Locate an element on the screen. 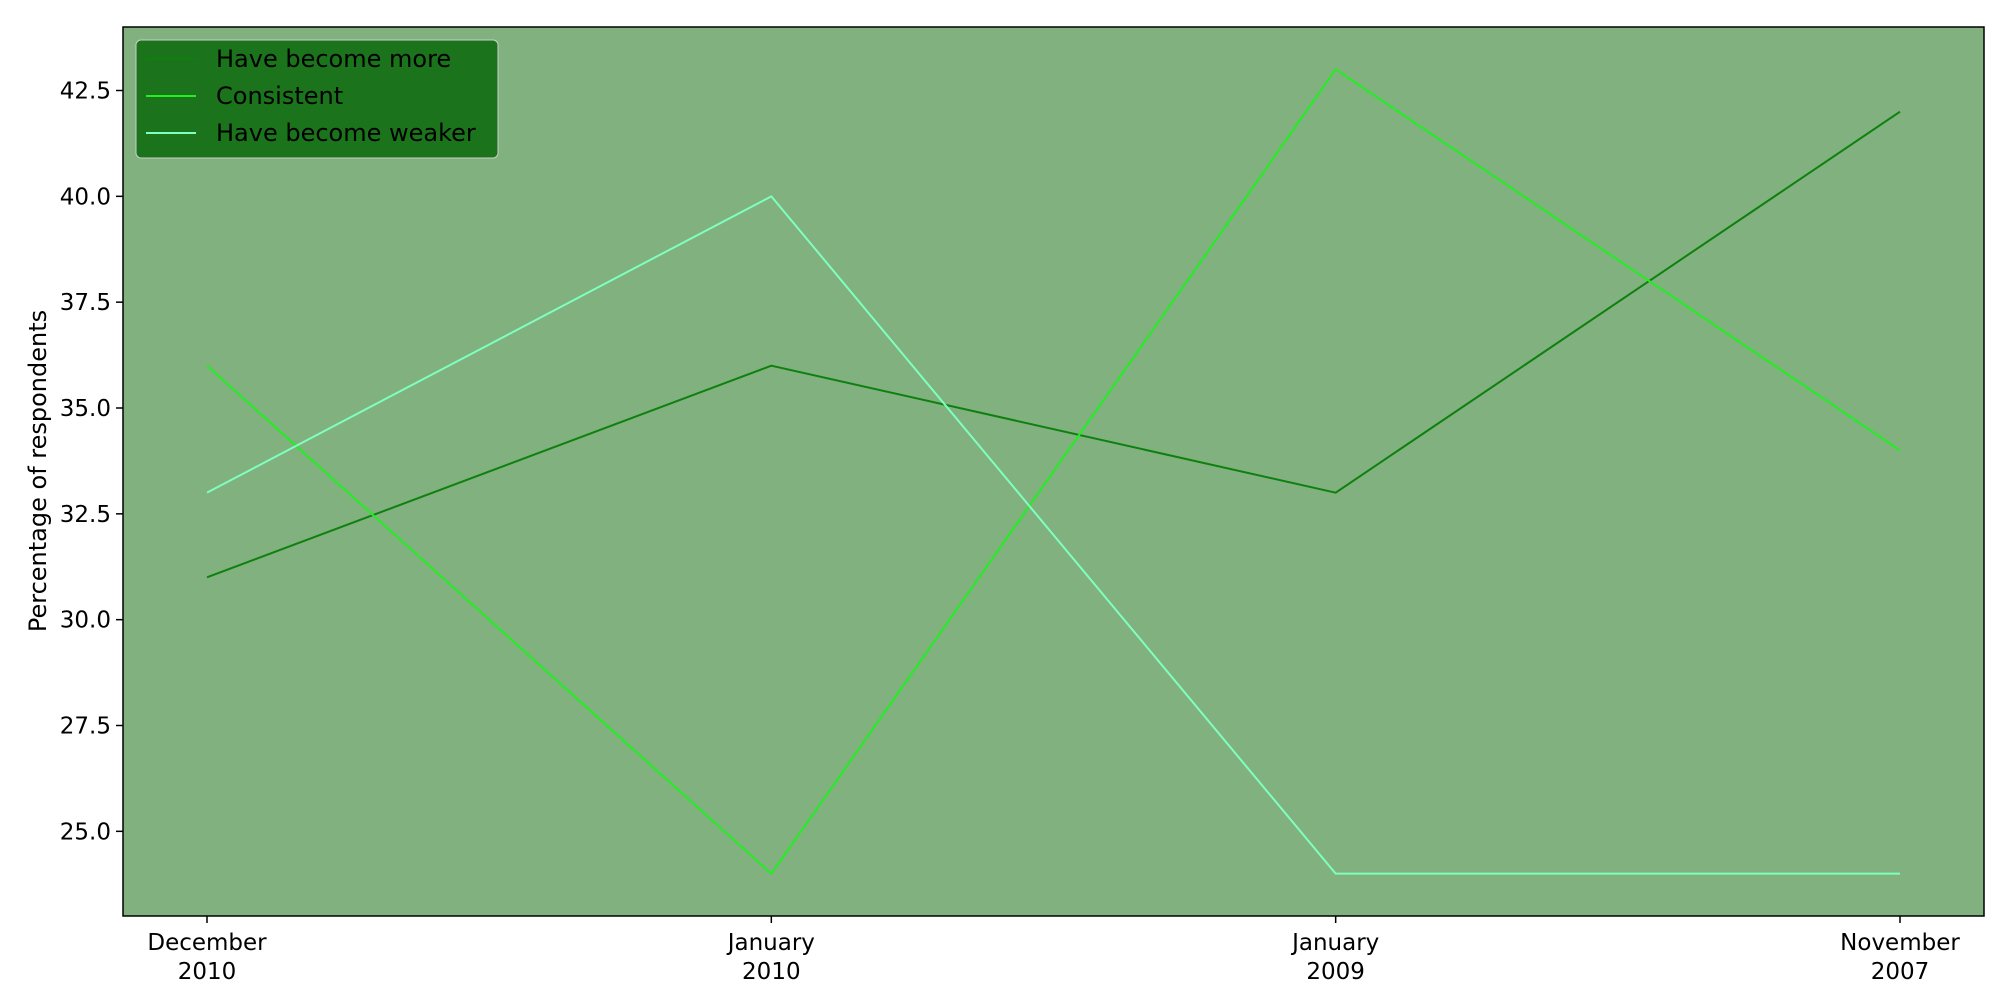 Image resolution: width=2000 pixels, height=1000 pixels. x-tick-label: December 2010 is located at coordinates (207, 957).